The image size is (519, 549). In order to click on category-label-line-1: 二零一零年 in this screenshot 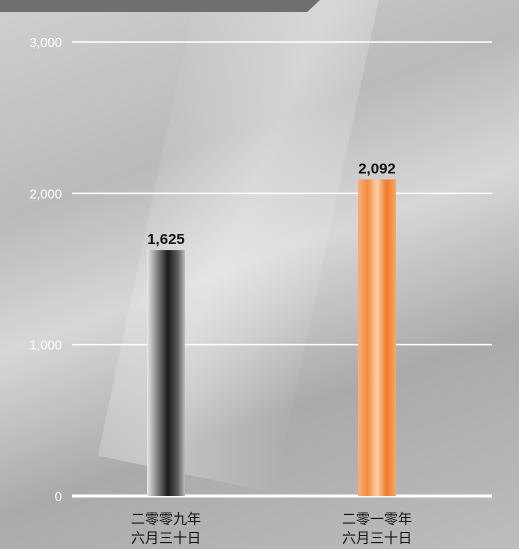, I will do `click(377, 520)`.